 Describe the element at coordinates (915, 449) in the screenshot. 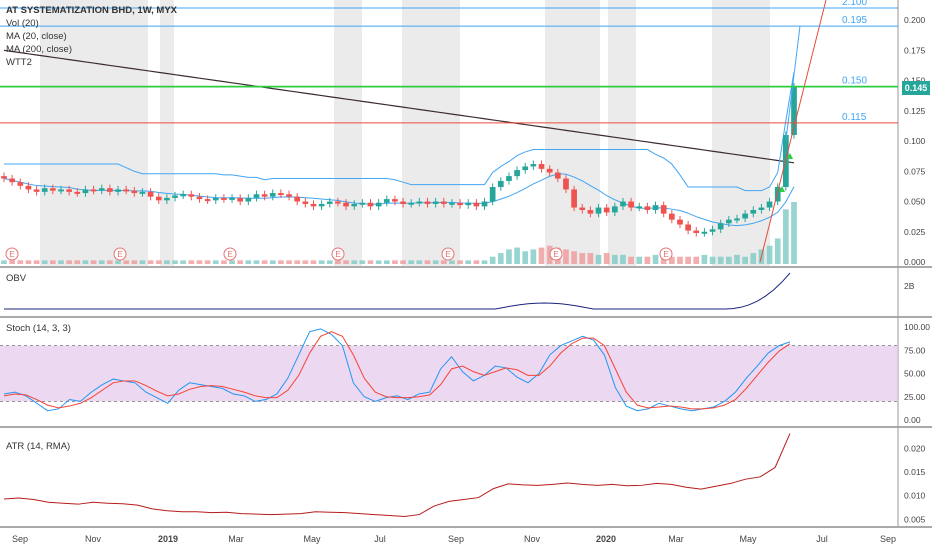

I see `atr-tick-label: 0.020` at that location.